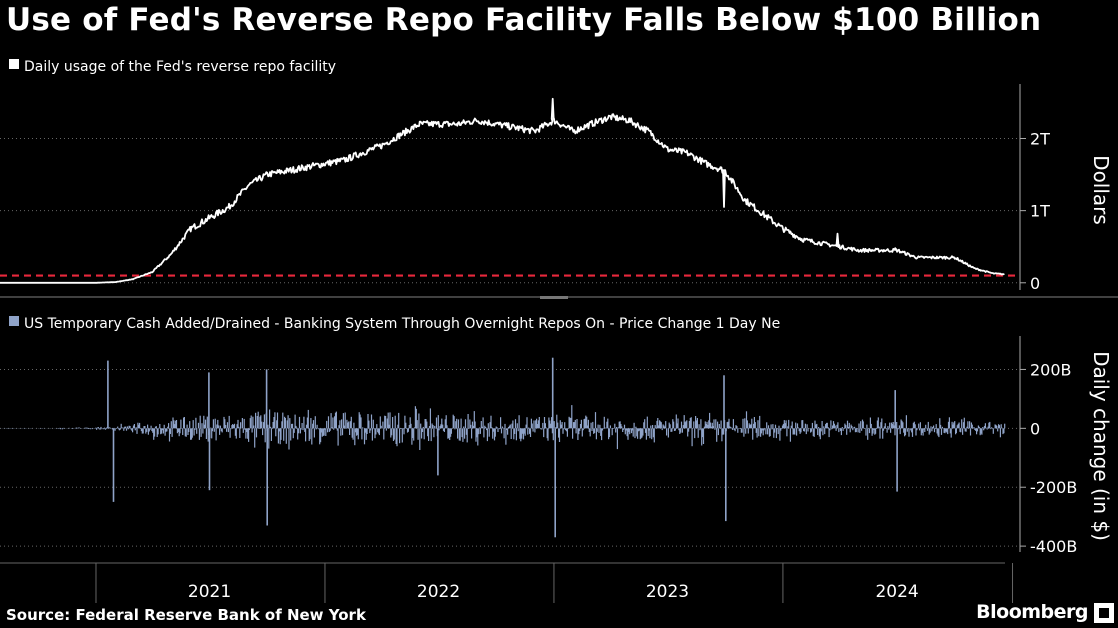 The width and height of the screenshot is (1118, 628). I want to click on legend-swatch-usage, so click(14, 64).